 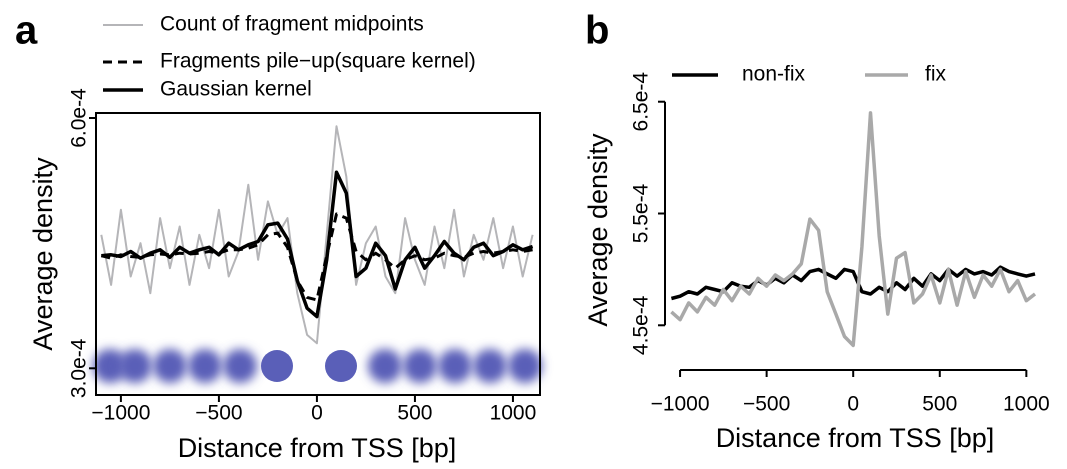 What do you see at coordinates (641, 213) in the screenshot?
I see `y-tick-label: 5.5e-4` at bounding box center [641, 213].